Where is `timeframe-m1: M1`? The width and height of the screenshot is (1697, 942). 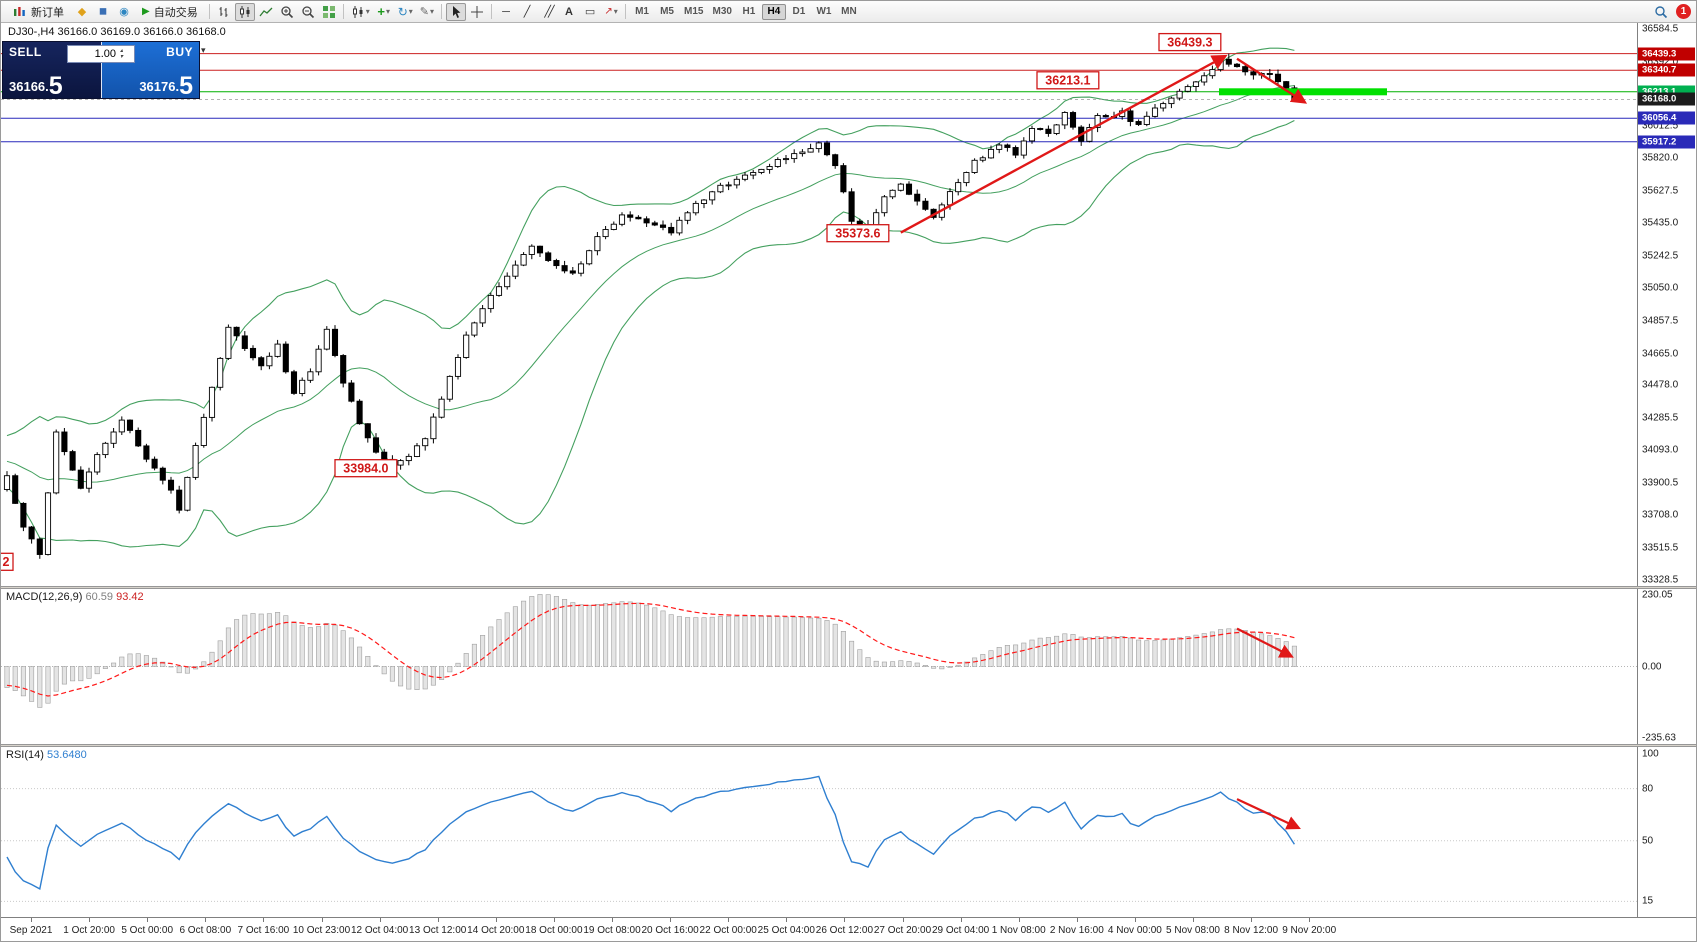 timeframe-m1: M1 is located at coordinates (642, 11).